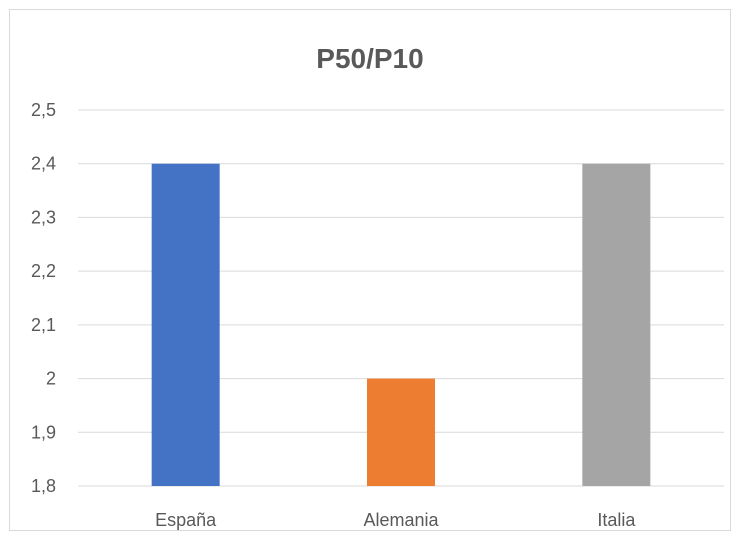 The image size is (740, 540). Describe the element at coordinates (43, 110) in the screenshot. I see `y-tick-label: 2,5` at that location.